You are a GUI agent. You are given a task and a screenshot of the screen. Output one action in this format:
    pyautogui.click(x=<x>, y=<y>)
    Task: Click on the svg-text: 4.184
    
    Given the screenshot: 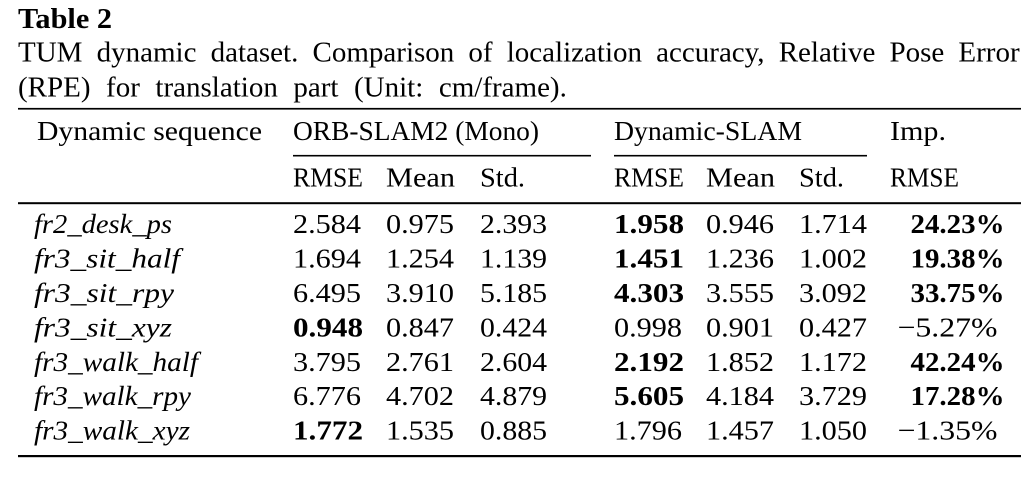 What is the action you would take?
    pyautogui.click(x=740, y=395)
    